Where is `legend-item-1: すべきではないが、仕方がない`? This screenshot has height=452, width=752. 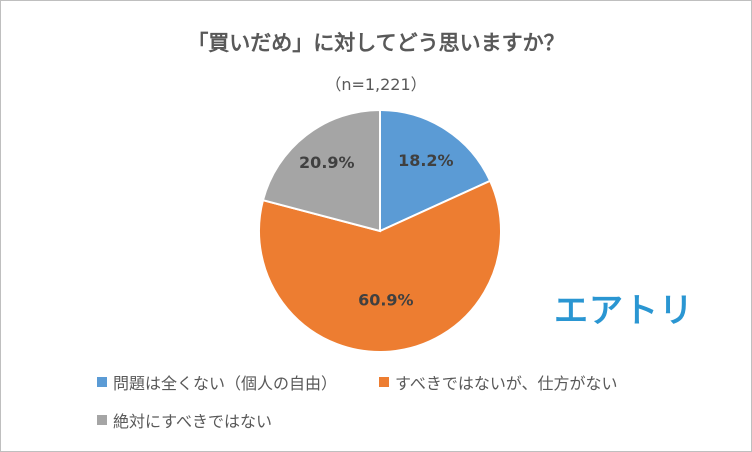 legend-item-1: すべきではないが、仕方がない is located at coordinates (498, 382).